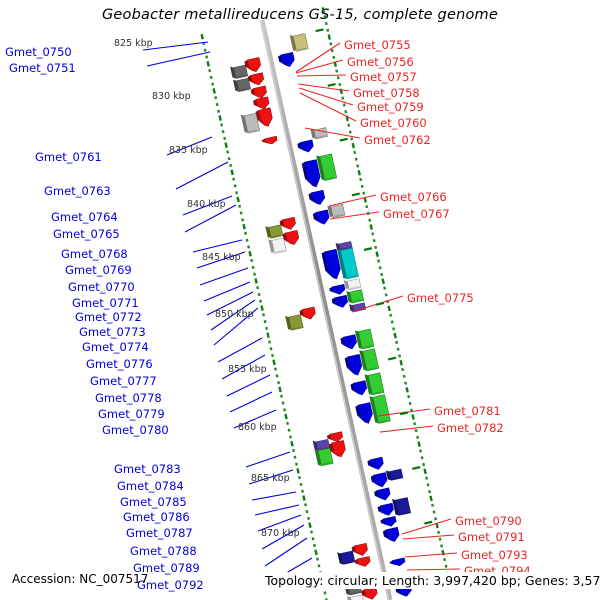 This screenshot has width=600, height=600. Describe the element at coordinates (150, 486) in the screenshot. I see `gene-label: Gmet_0784` at that location.